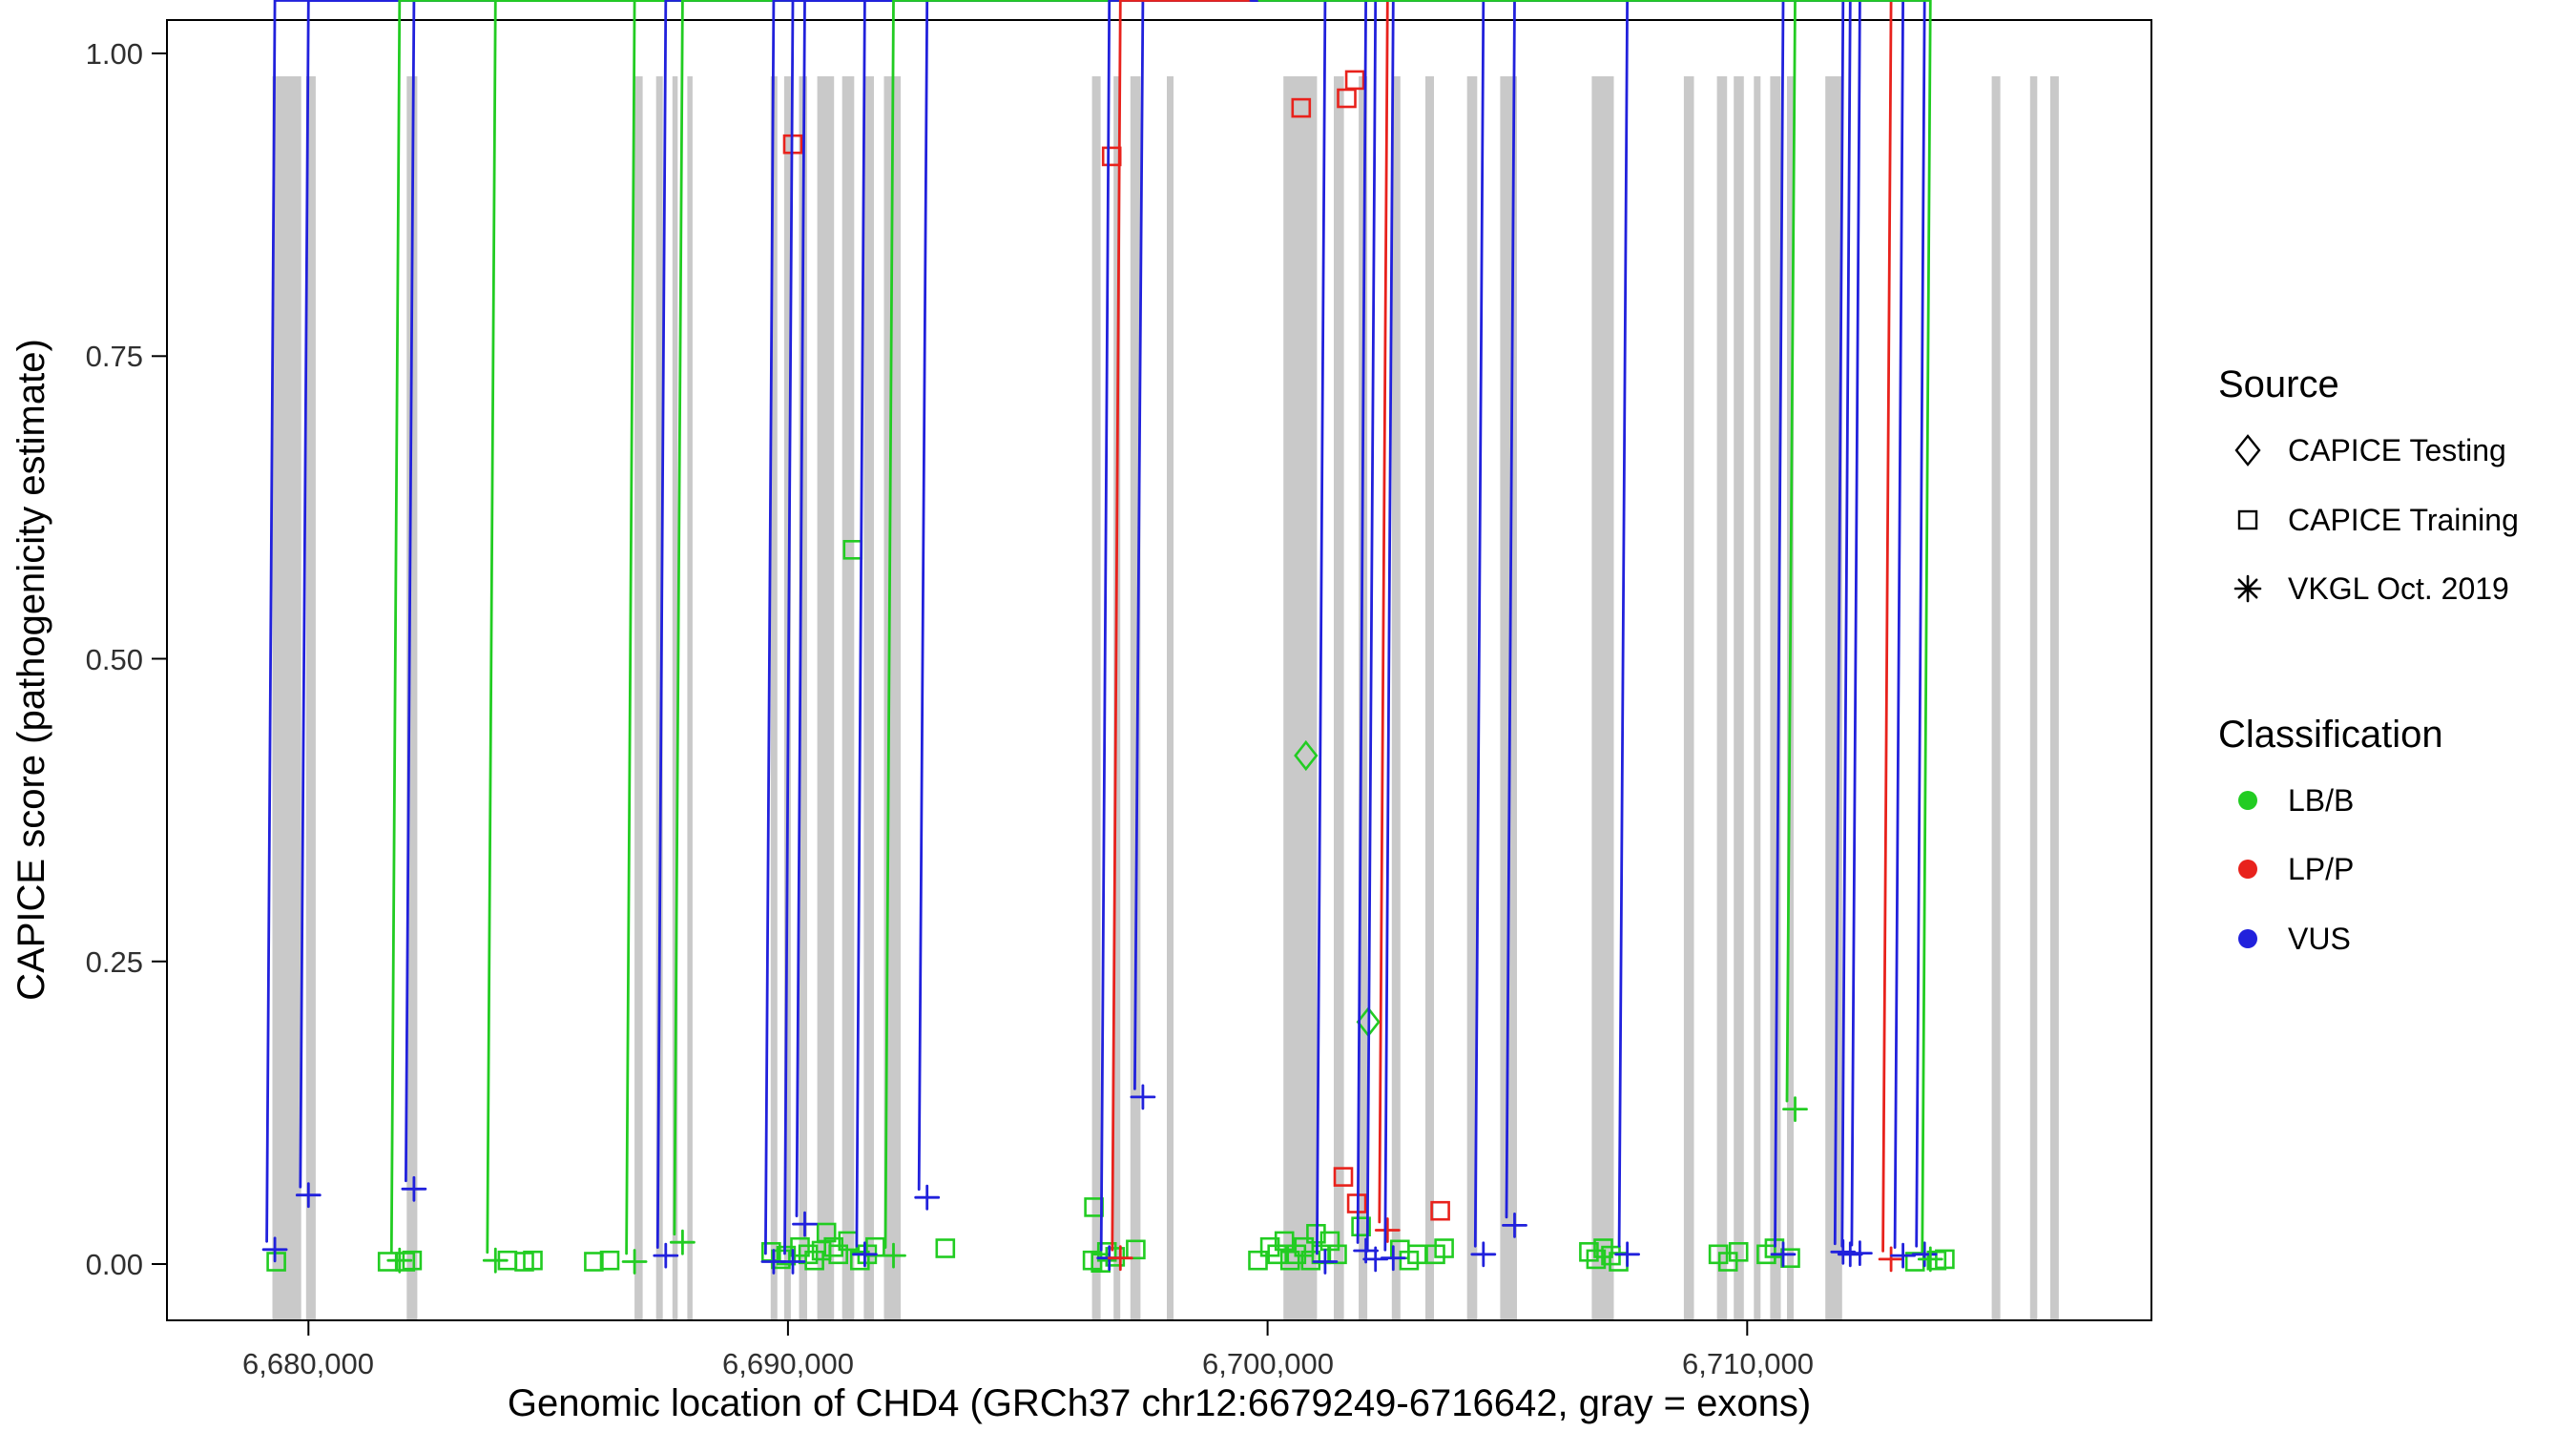 The width and height of the screenshot is (2576, 1431). Describe the element at coordinates (2247, 519) in the screenshot. I see `square-icon` at that location.